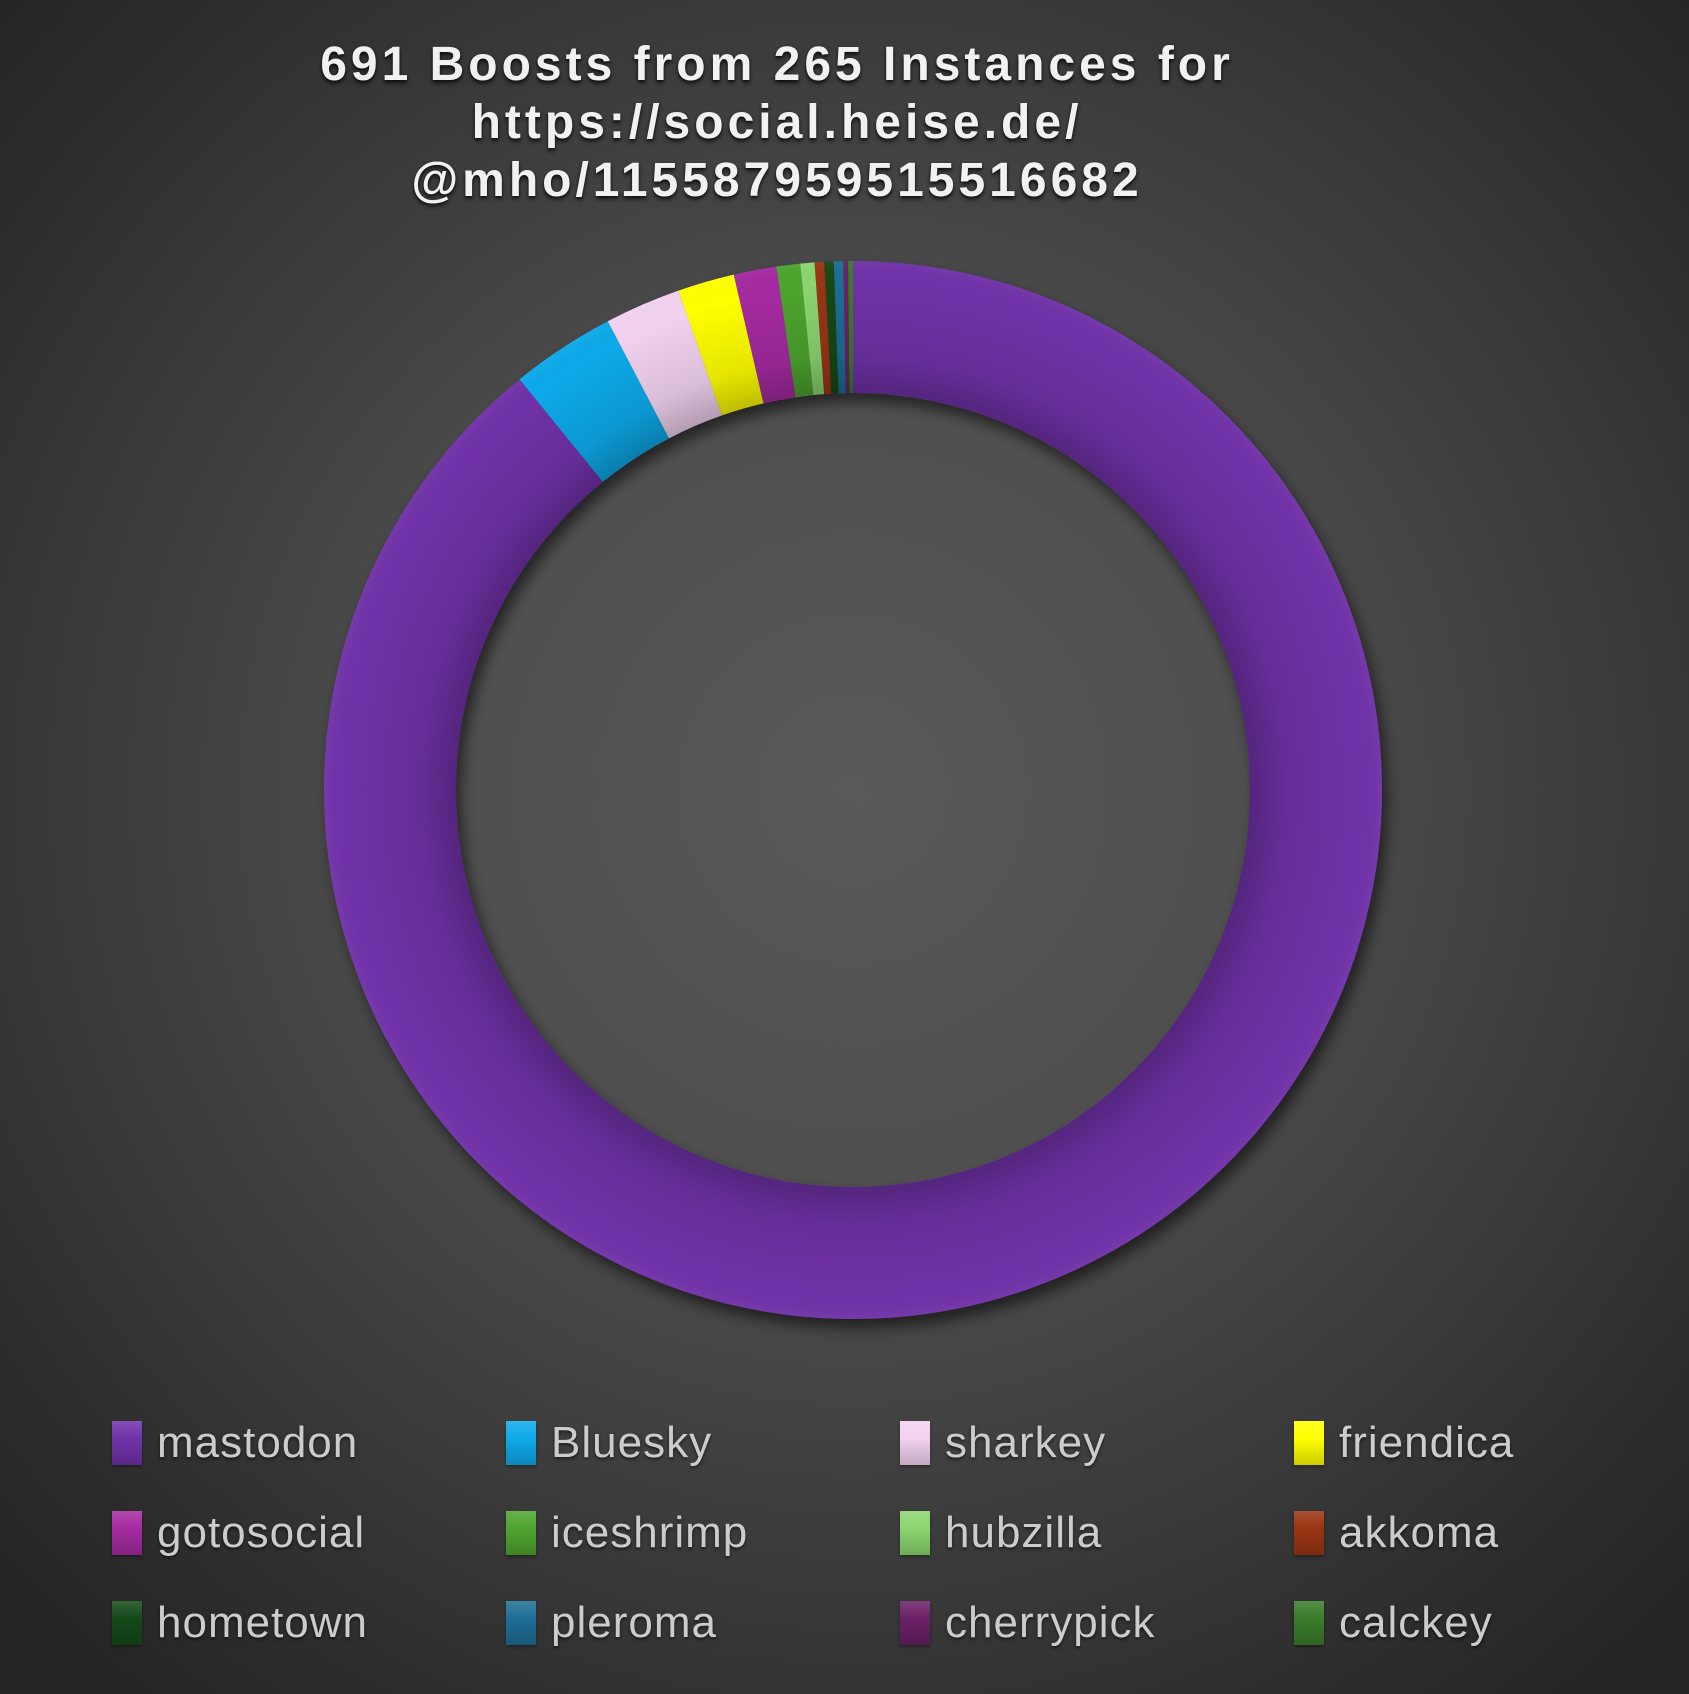 The height and width of the screenshot is (1694, 1689). What do you see at coordinates (1309, 1443) in the screenshot?
I see `legend-swatch-friendica` at bounding box center [1309, 1443].